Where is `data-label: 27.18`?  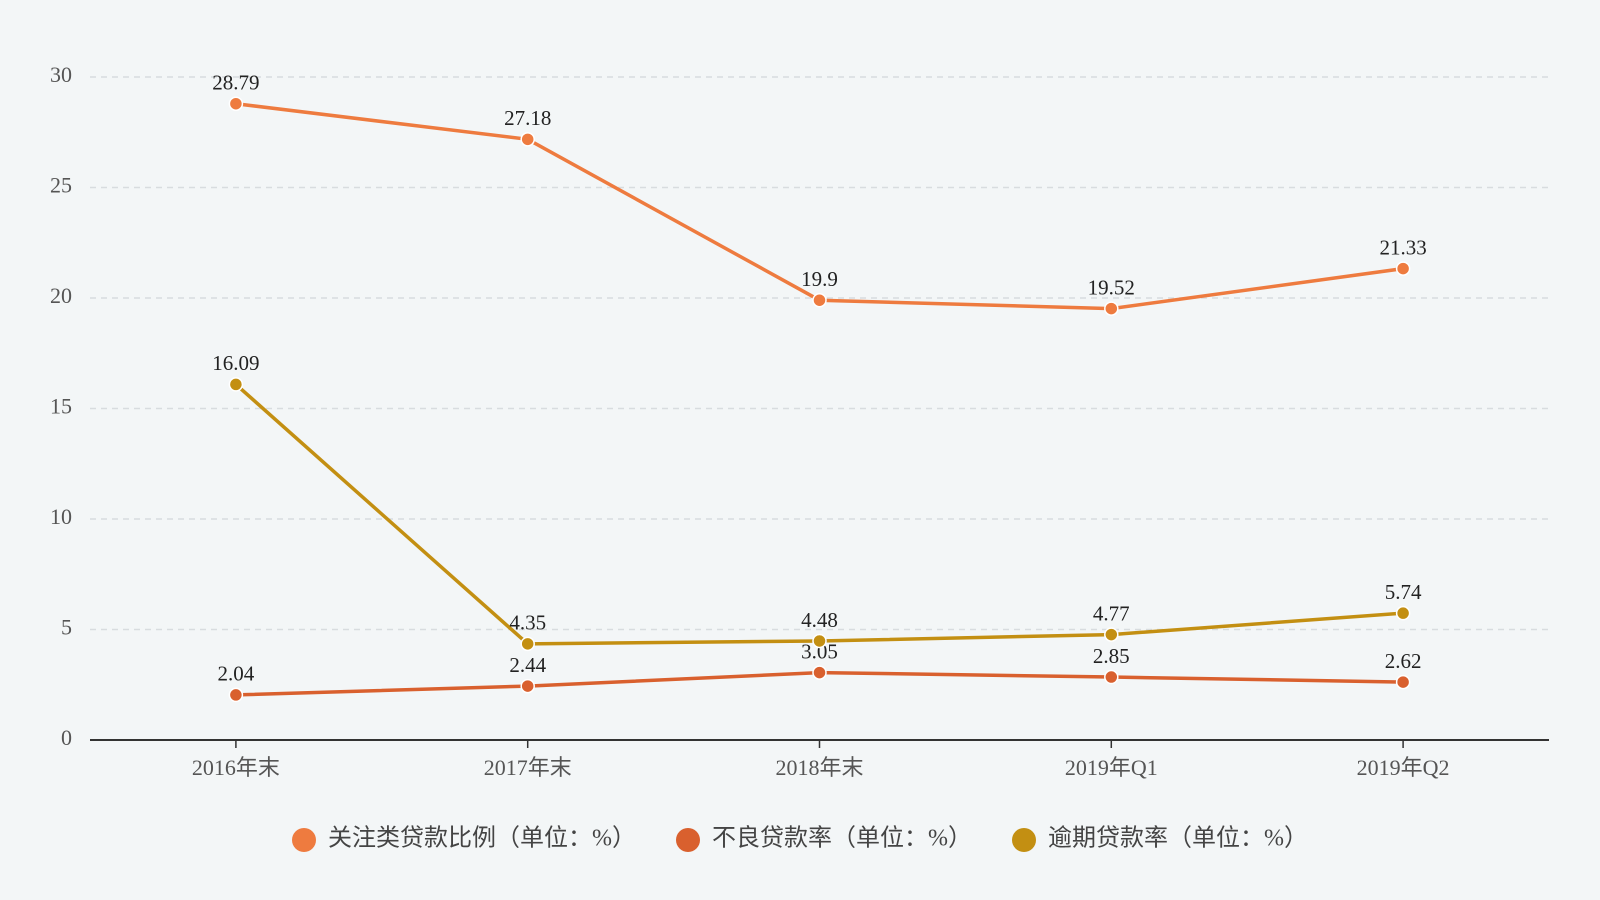 data-label: 27.18 is located at coordinates (527, 118).